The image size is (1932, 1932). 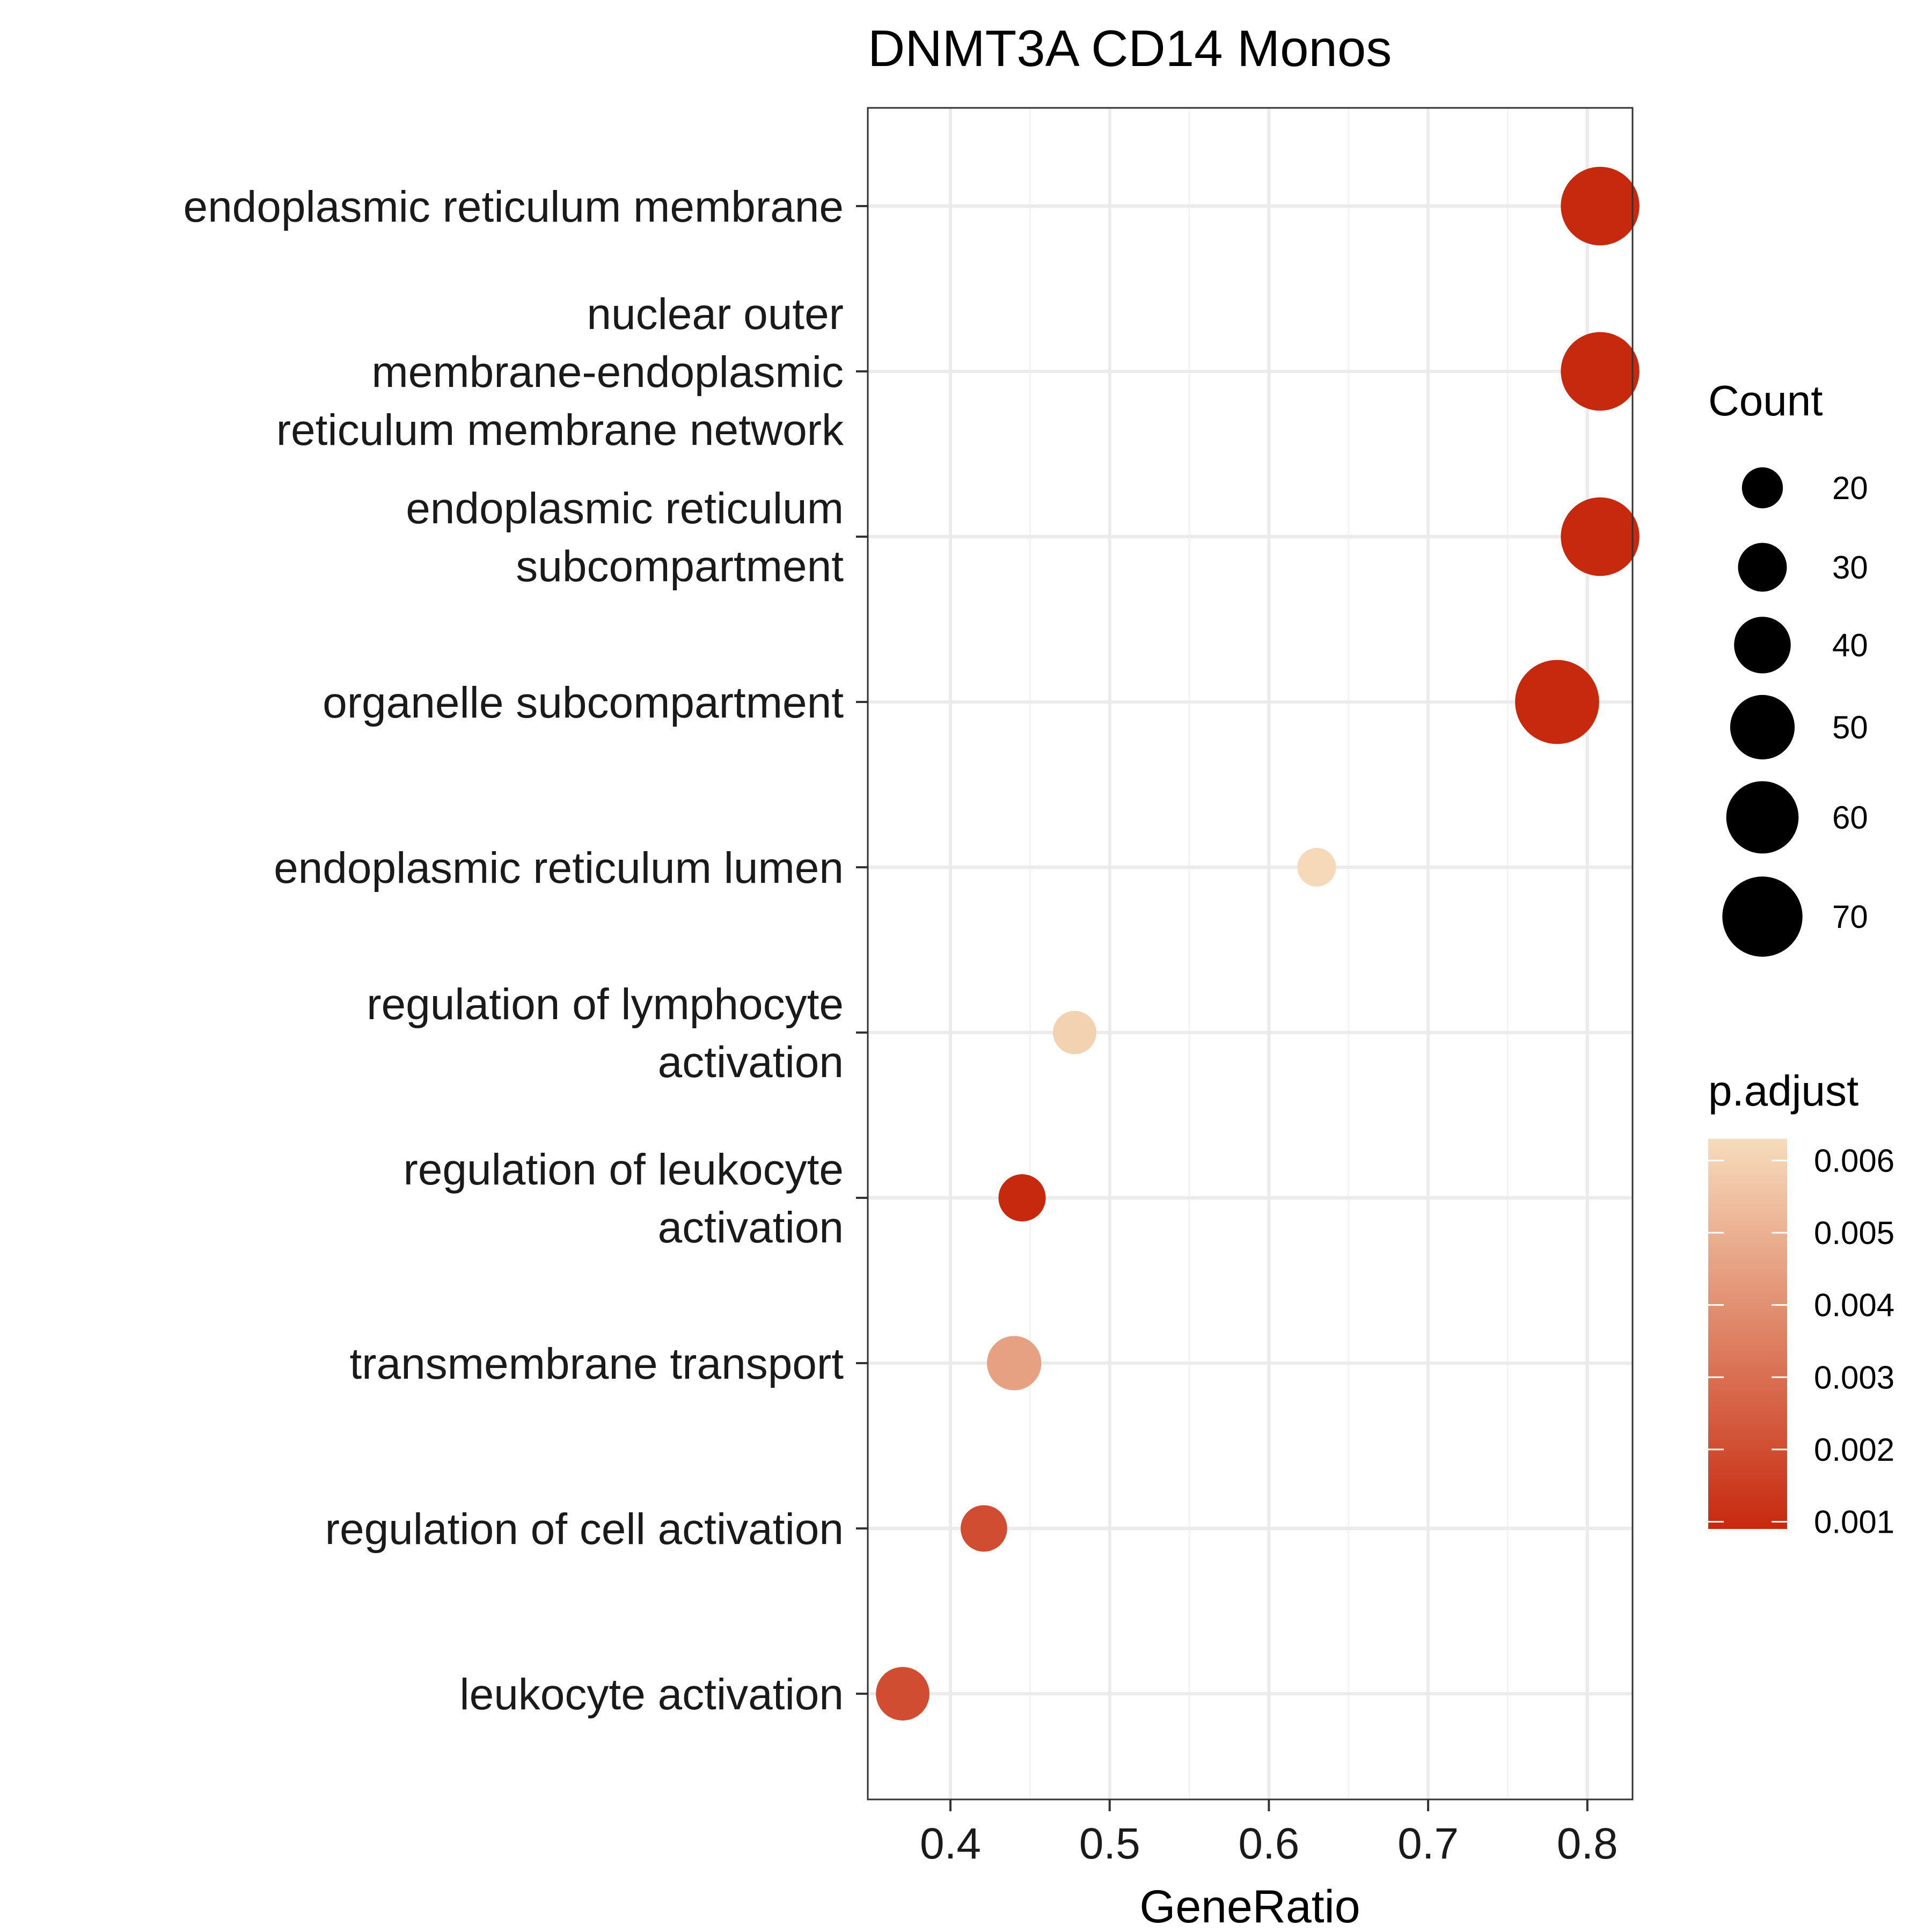 What do you see at coordinates (513, 206) in the screenshot?
I see `y-tick-label: endoplasmic reticulum membrane` at bounding box center [513, 206].